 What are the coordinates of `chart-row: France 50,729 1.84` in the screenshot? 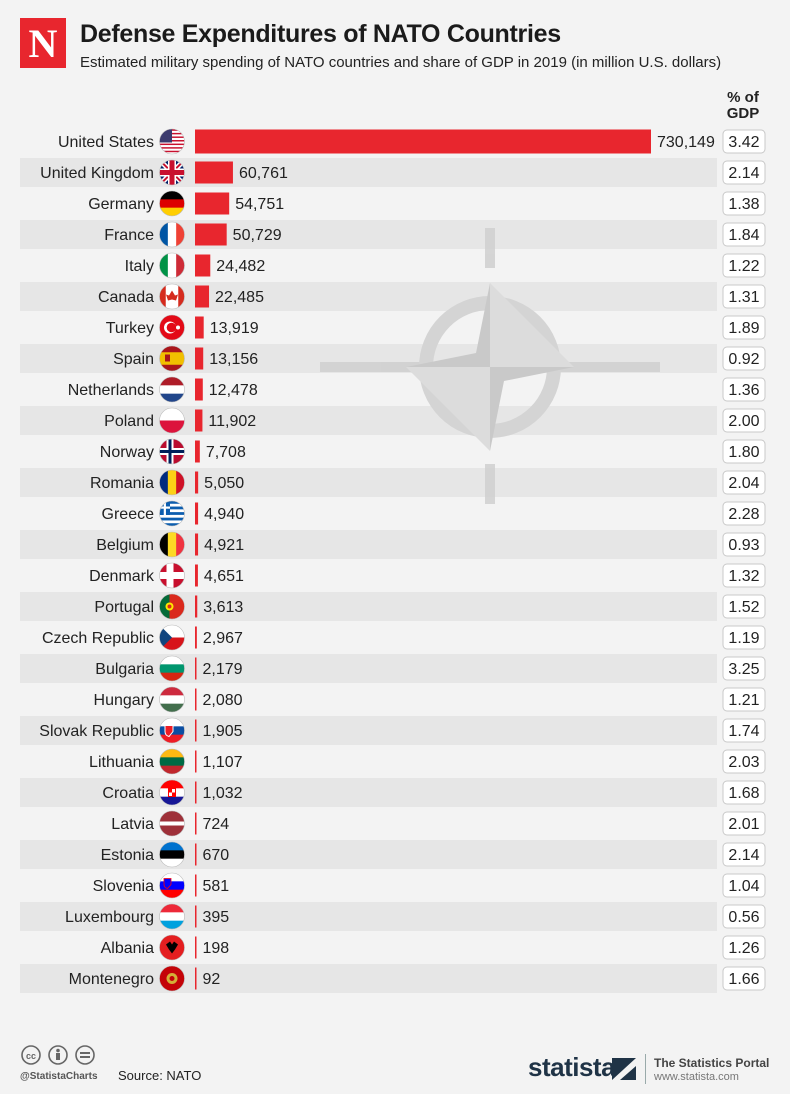 It's located at (393, 234).